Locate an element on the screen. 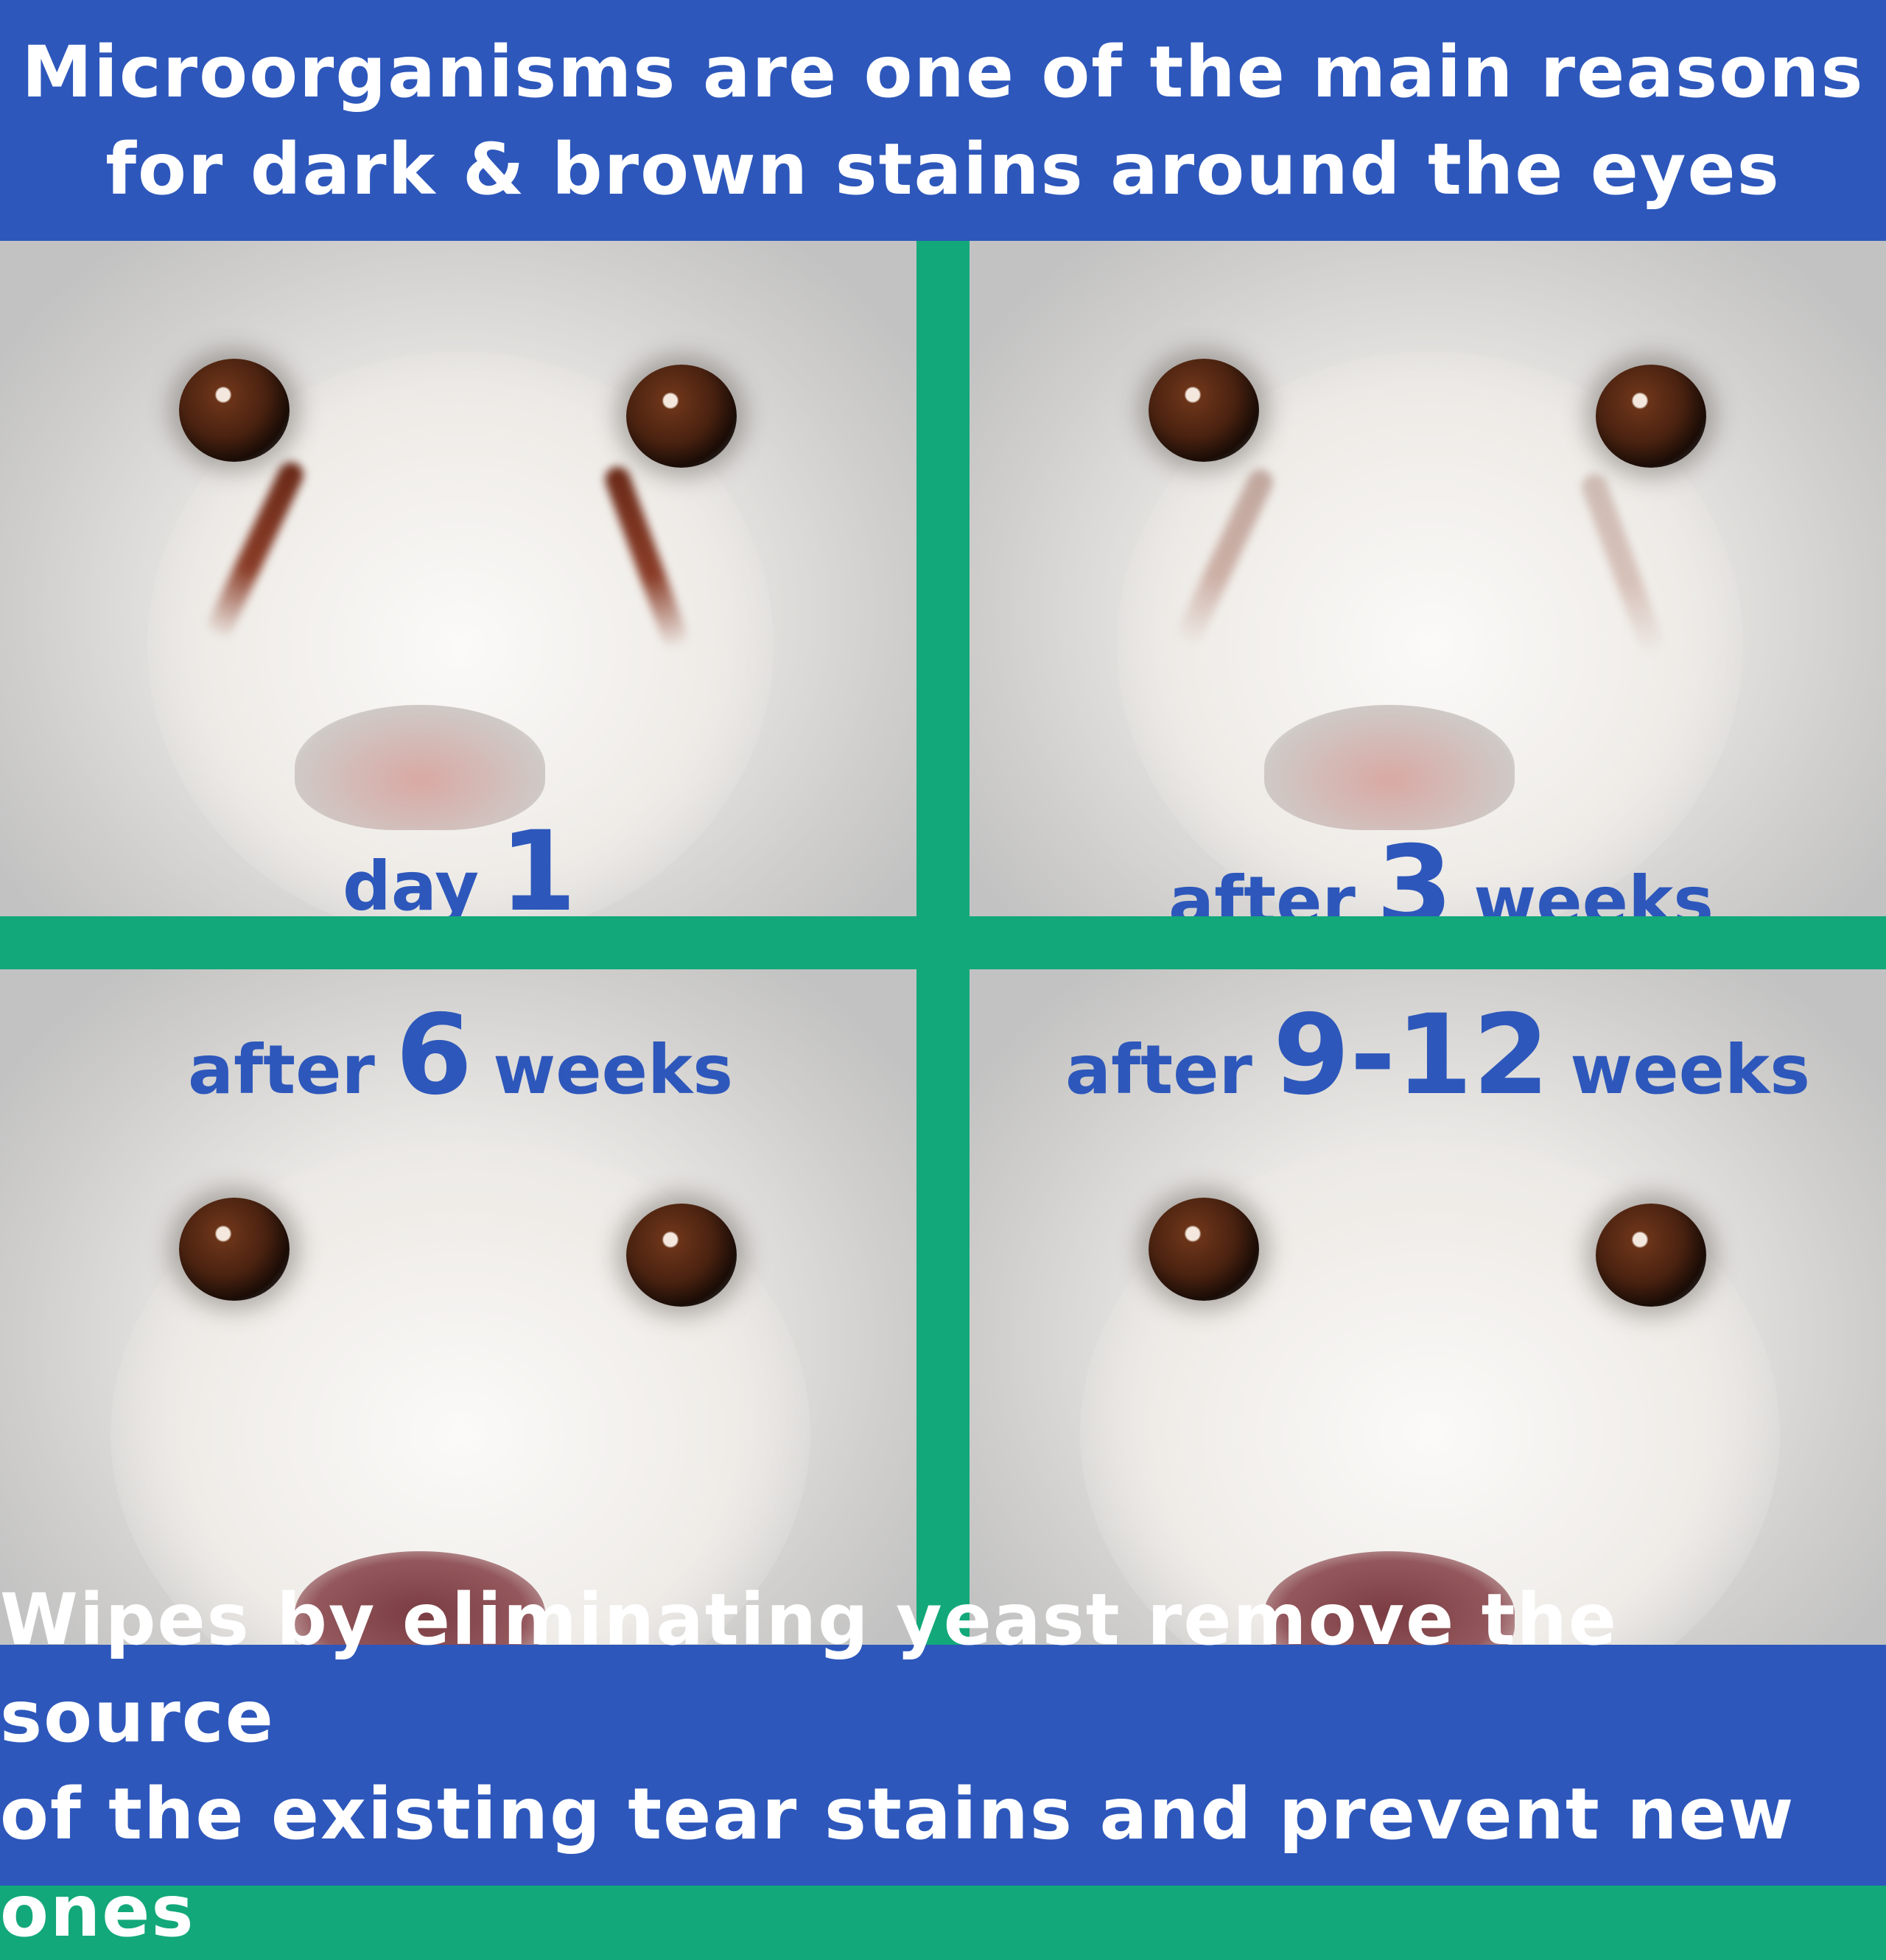  label-prefix: day is located at coordinates (411, 881).